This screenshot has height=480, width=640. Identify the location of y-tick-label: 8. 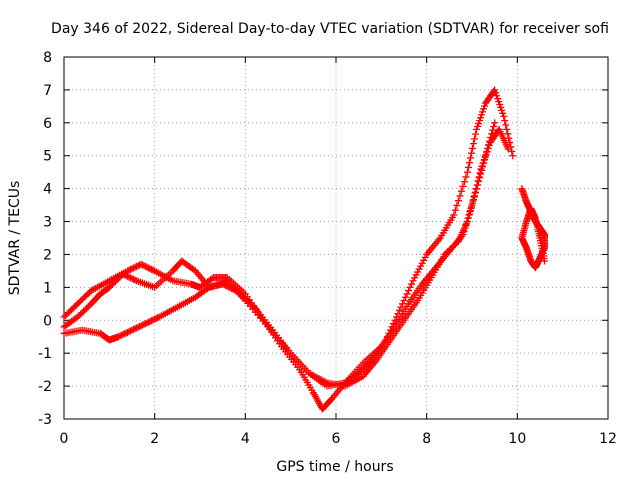
(47, 58).